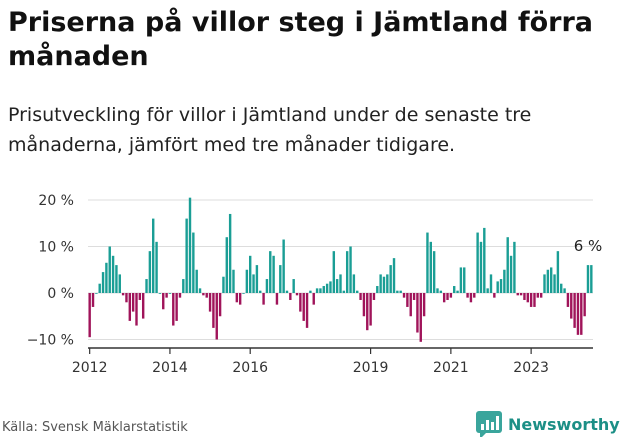 This screenshot has width=631, height=439. I want to click on newsworthy-logo-icon, so click(489, 424).